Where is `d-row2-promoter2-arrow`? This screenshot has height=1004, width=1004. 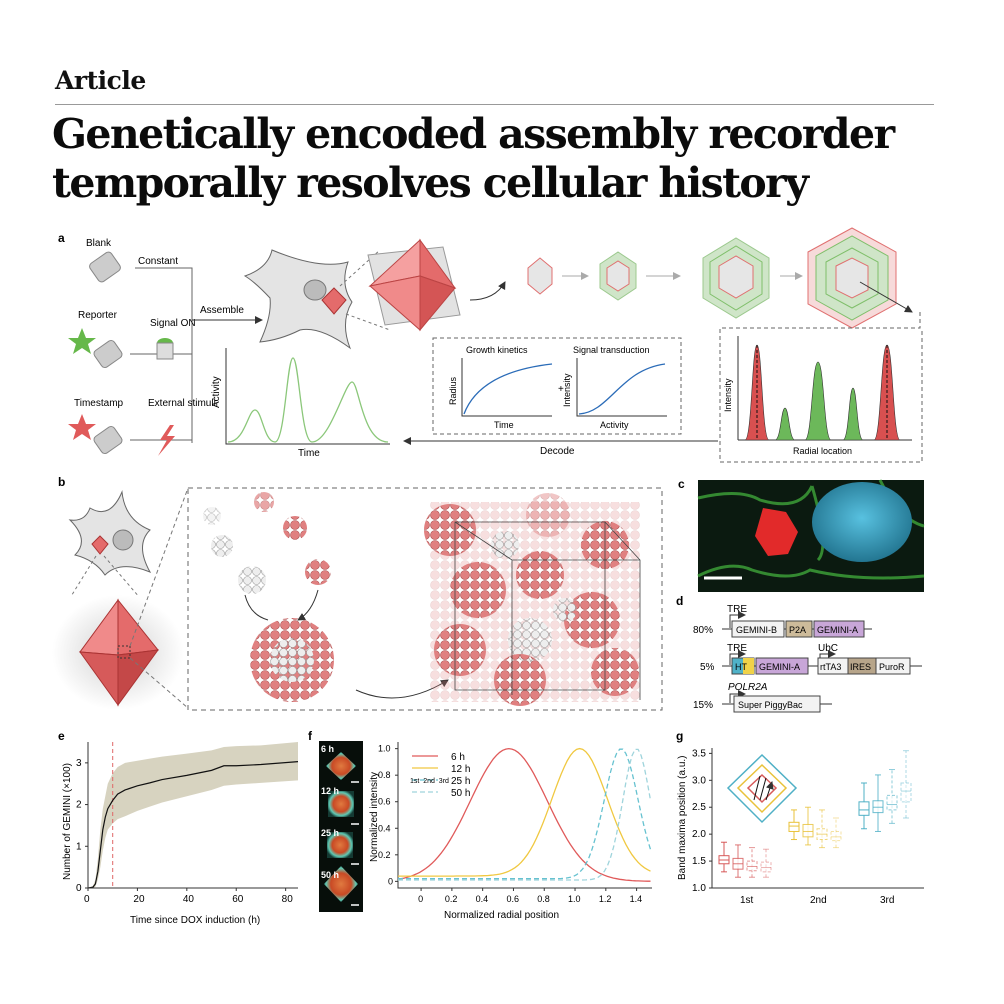 d-row2-promoter2-arrow is located at coordinates (827, 657).